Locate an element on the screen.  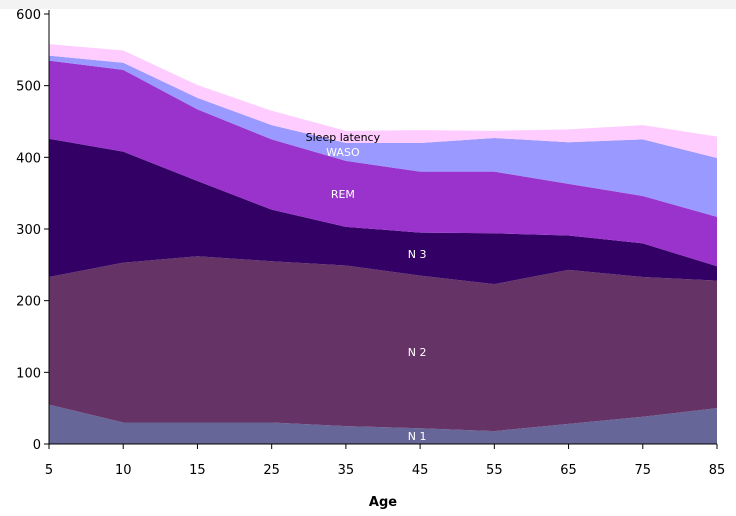
x-tick-label: 10 is located at coordinates (123, 470).